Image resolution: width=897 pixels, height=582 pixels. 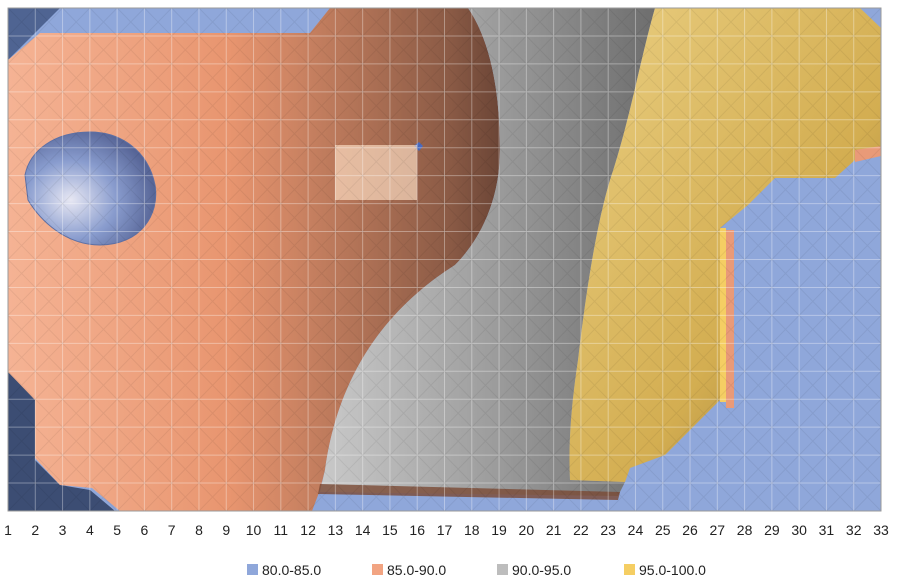 What do you see at coordinates (377, 569) in the screenshot?
I see `legend-swatch` at bounding box center [377, 569].